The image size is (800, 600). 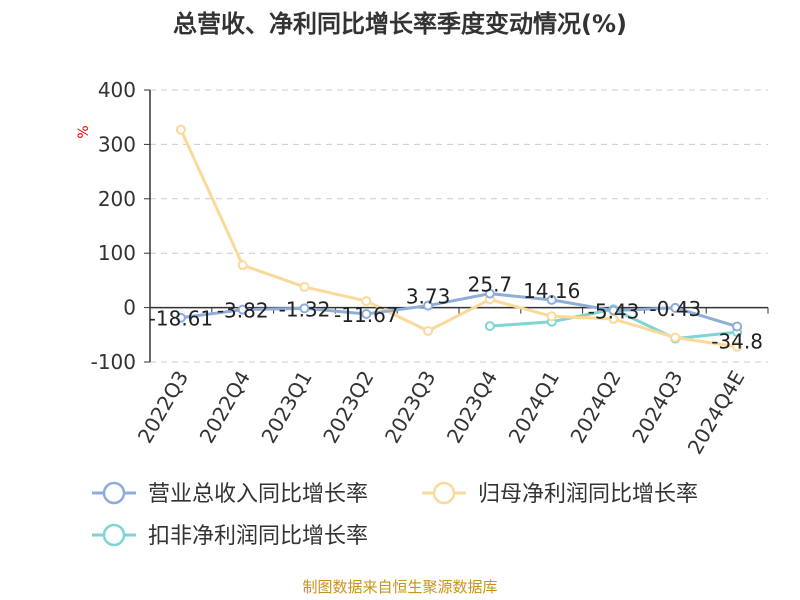 I want to click on legend-label: 归母净利润同比增长率, so click(x=588, y=494).